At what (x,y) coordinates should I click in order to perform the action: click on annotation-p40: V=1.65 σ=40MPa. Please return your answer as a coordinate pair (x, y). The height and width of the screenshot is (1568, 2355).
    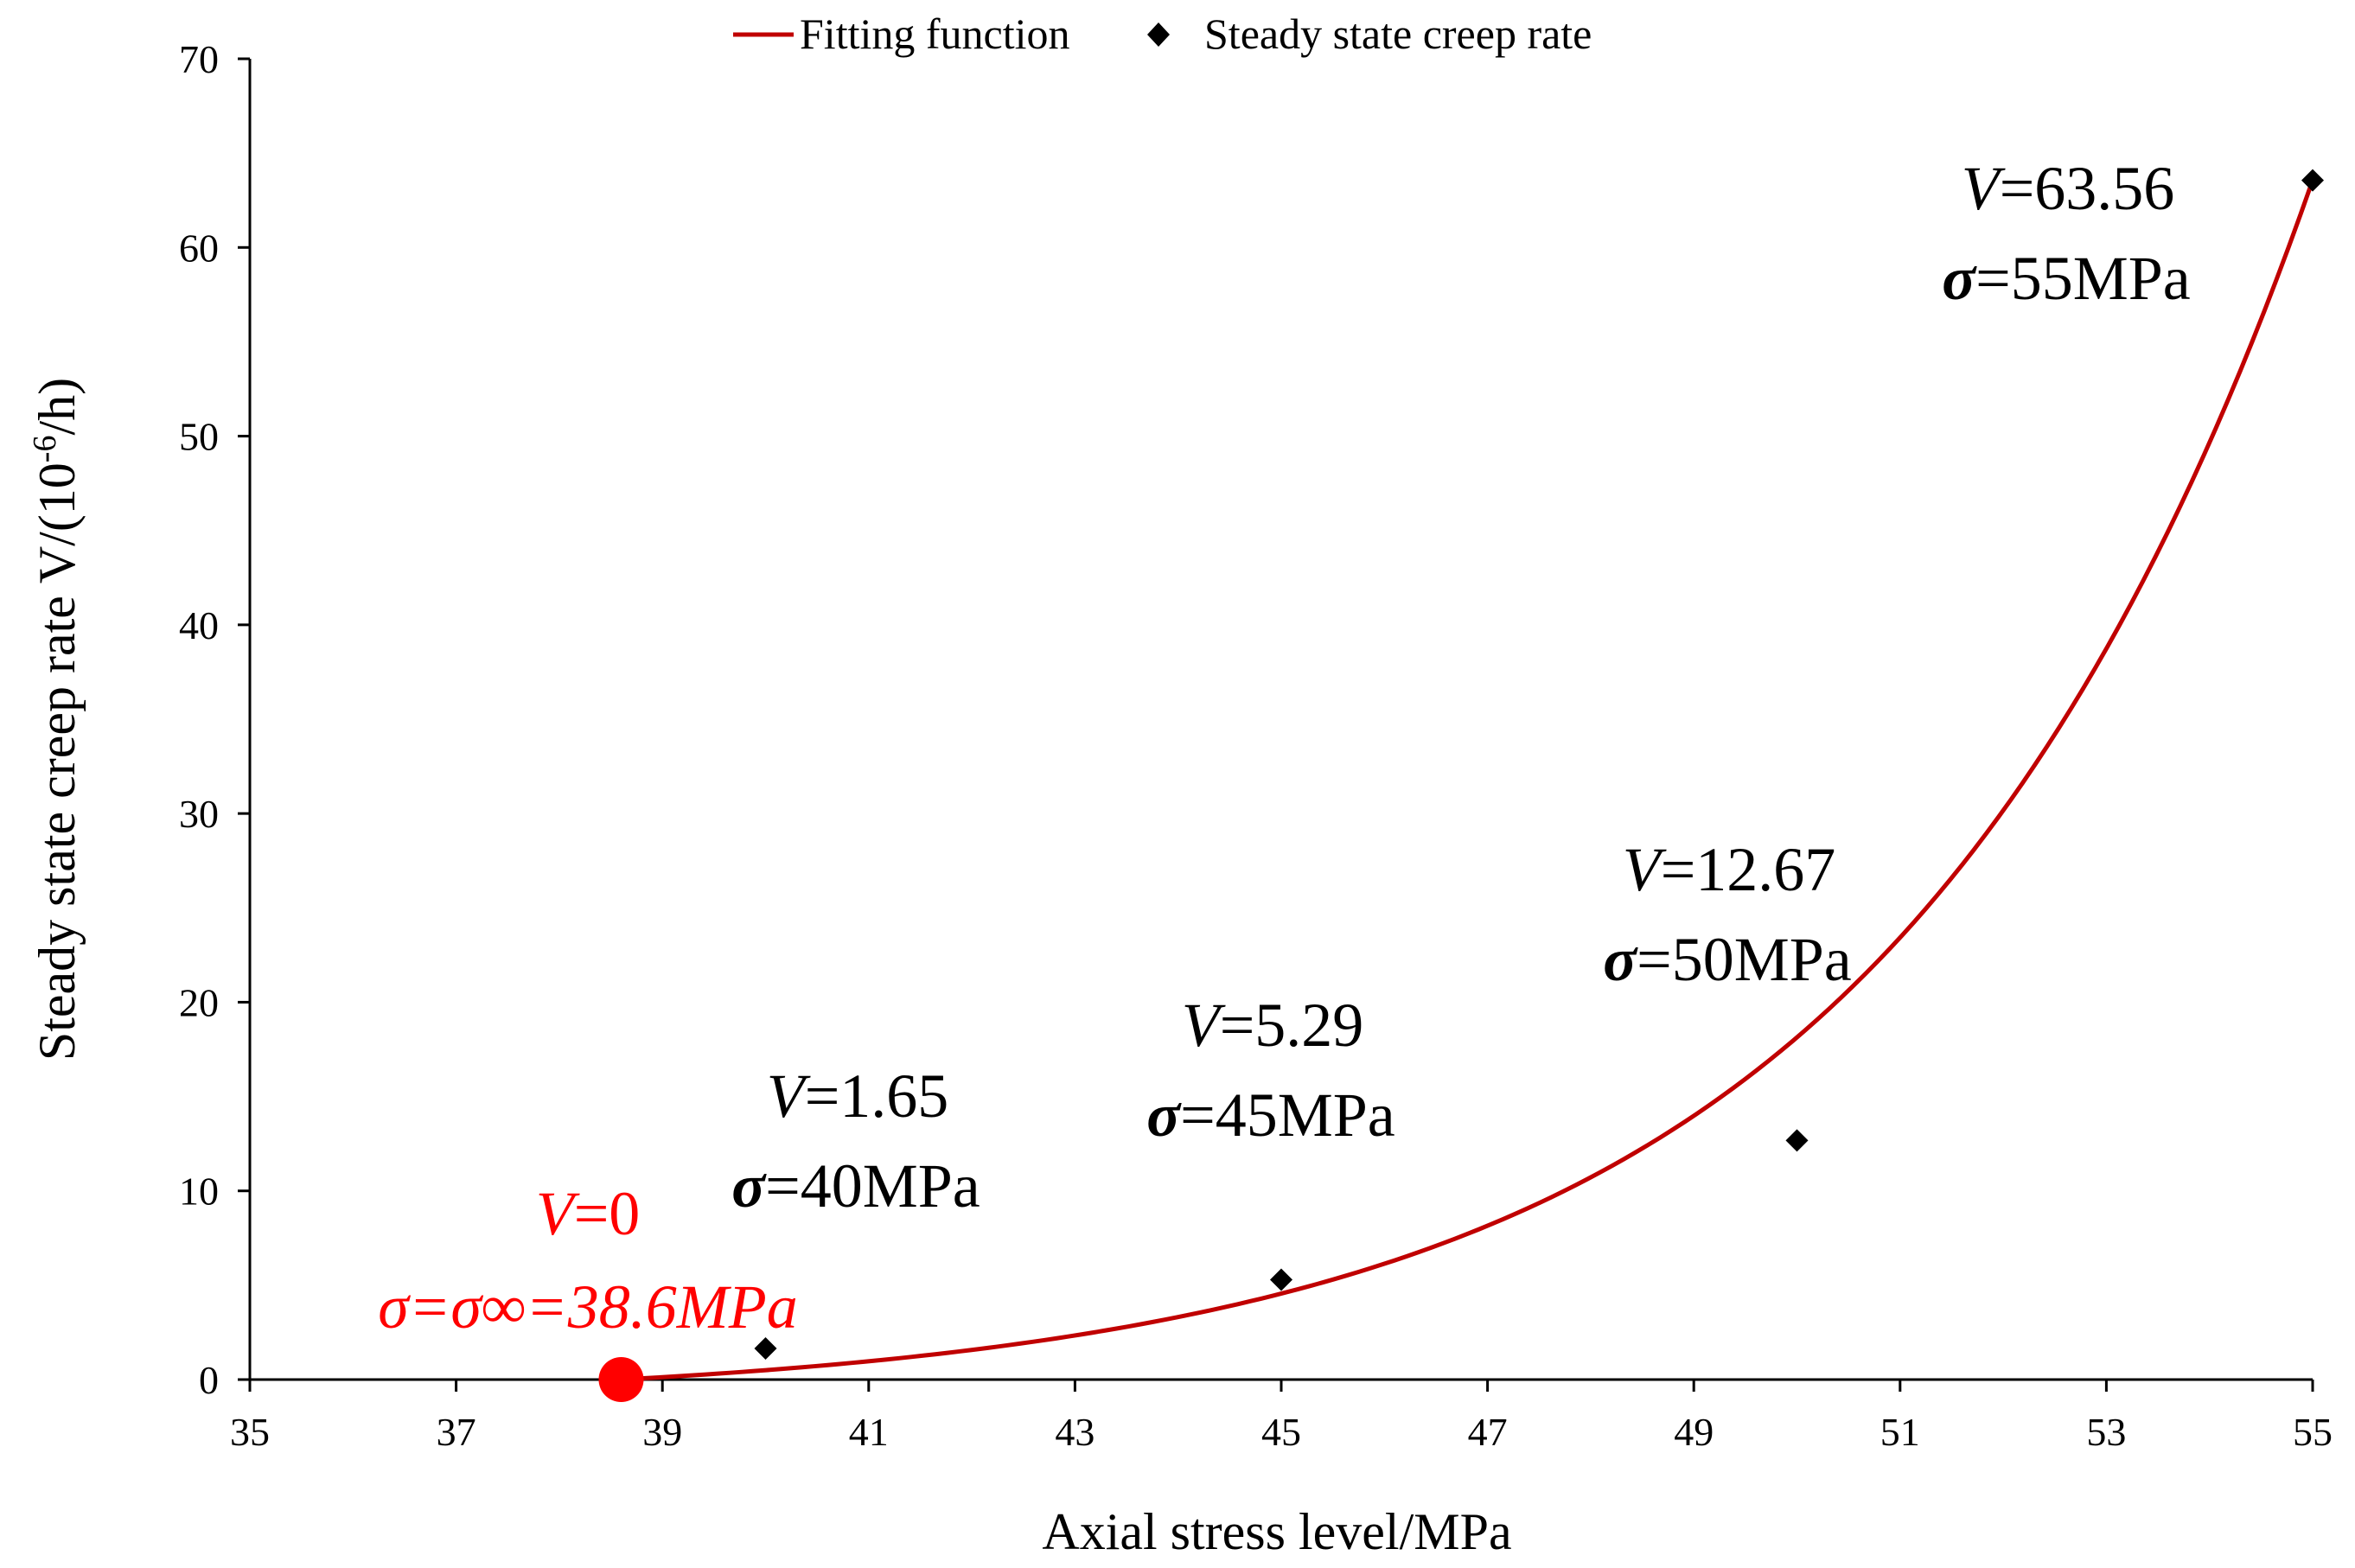
    Looking at the image, I should click on (855, 1141).